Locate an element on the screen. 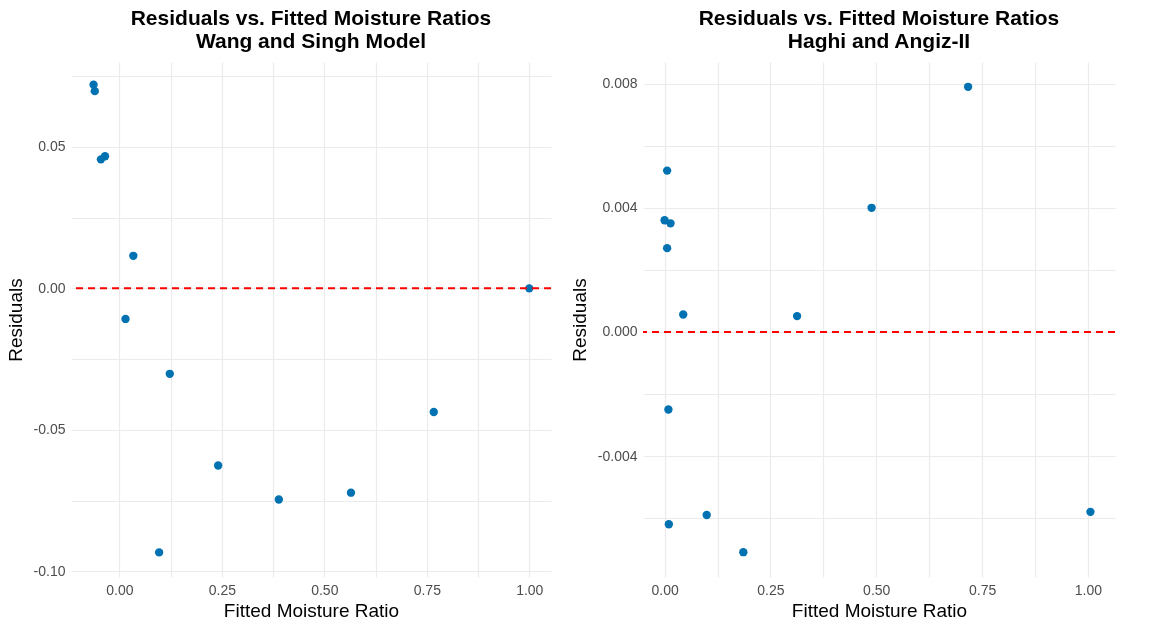 This screenshot has height=634, width=1159. chart-subtitle: Wang and Singh Model is located at coordinates (311, 40).